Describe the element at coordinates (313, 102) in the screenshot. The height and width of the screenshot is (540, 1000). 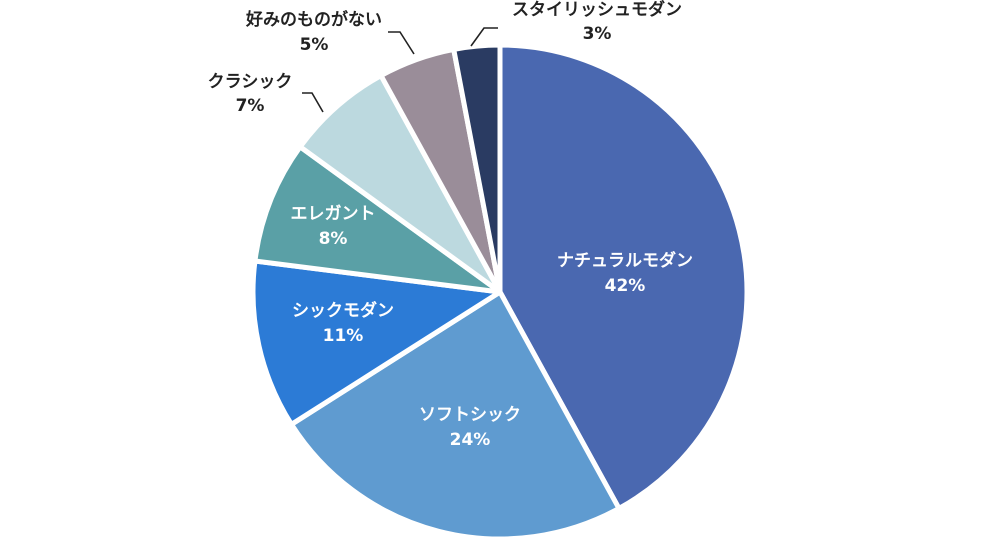
I see `leader-line-classic` at that location.